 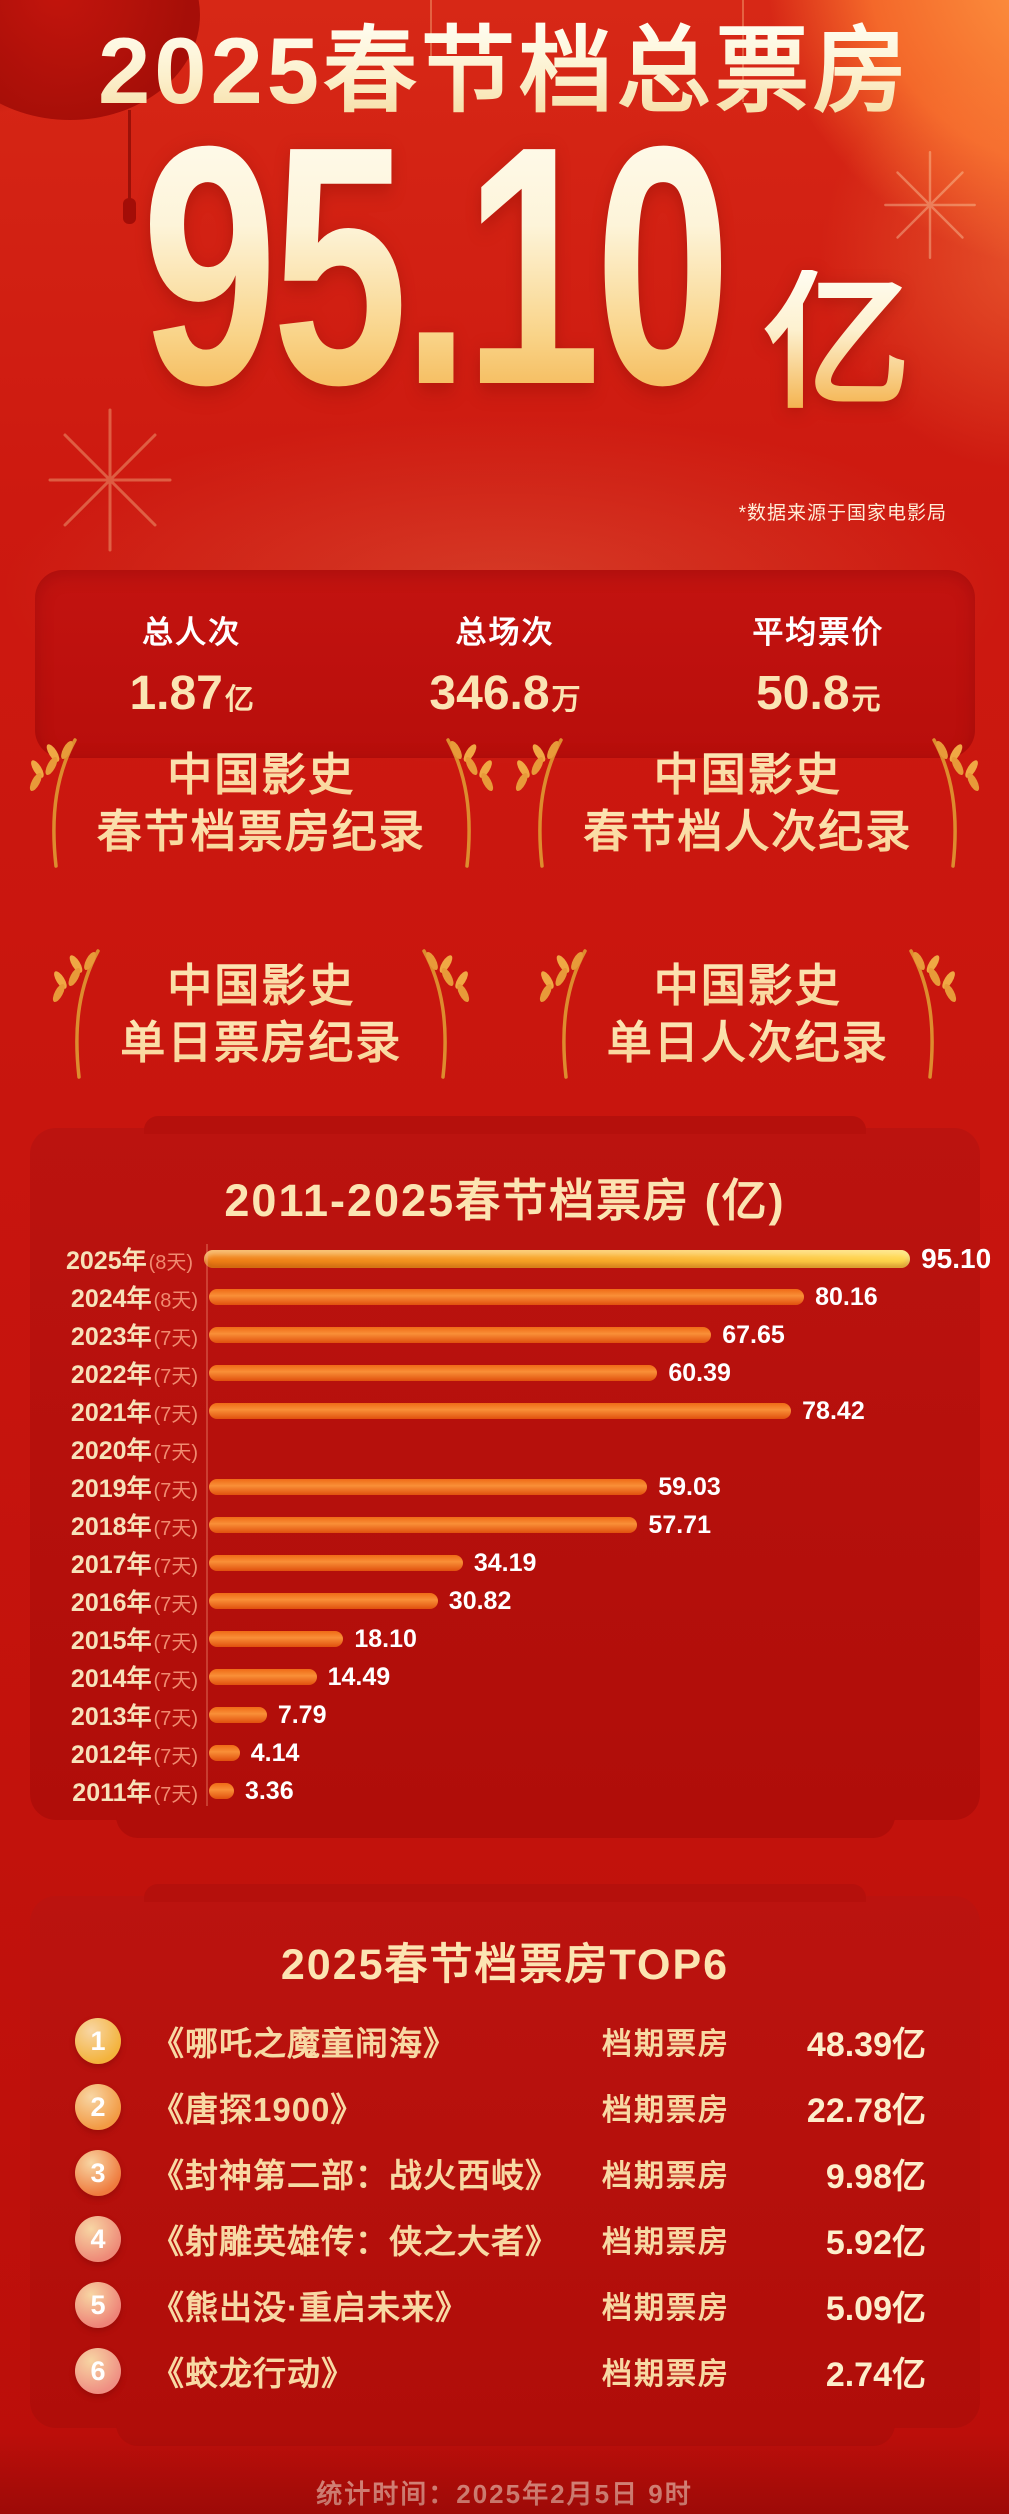 What do you see at coordinates (833, 1410) in the screenshot?
I see `chart-value: 78.42` at bounding box center [833, 1410].